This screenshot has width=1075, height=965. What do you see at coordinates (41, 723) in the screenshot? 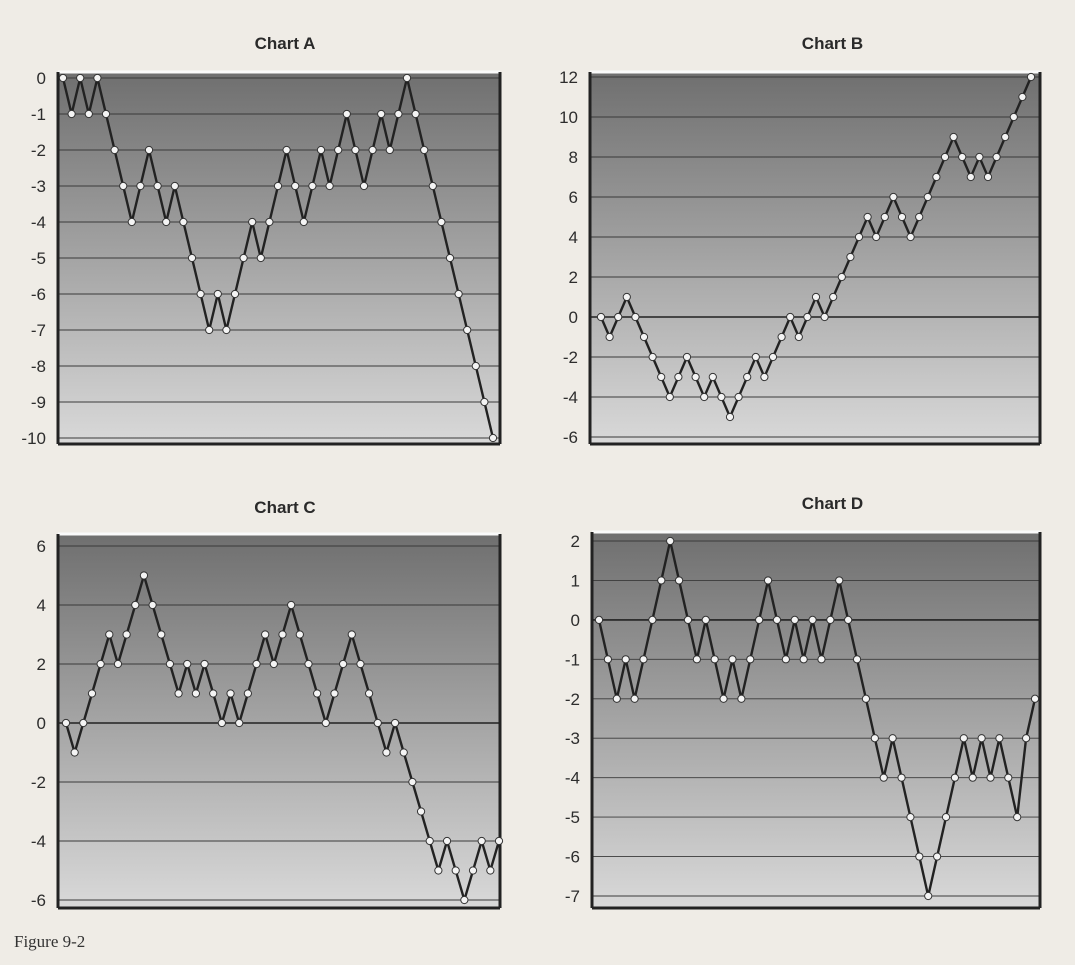
I see `y-tick-label: 0` at bounding box center [41, 723].